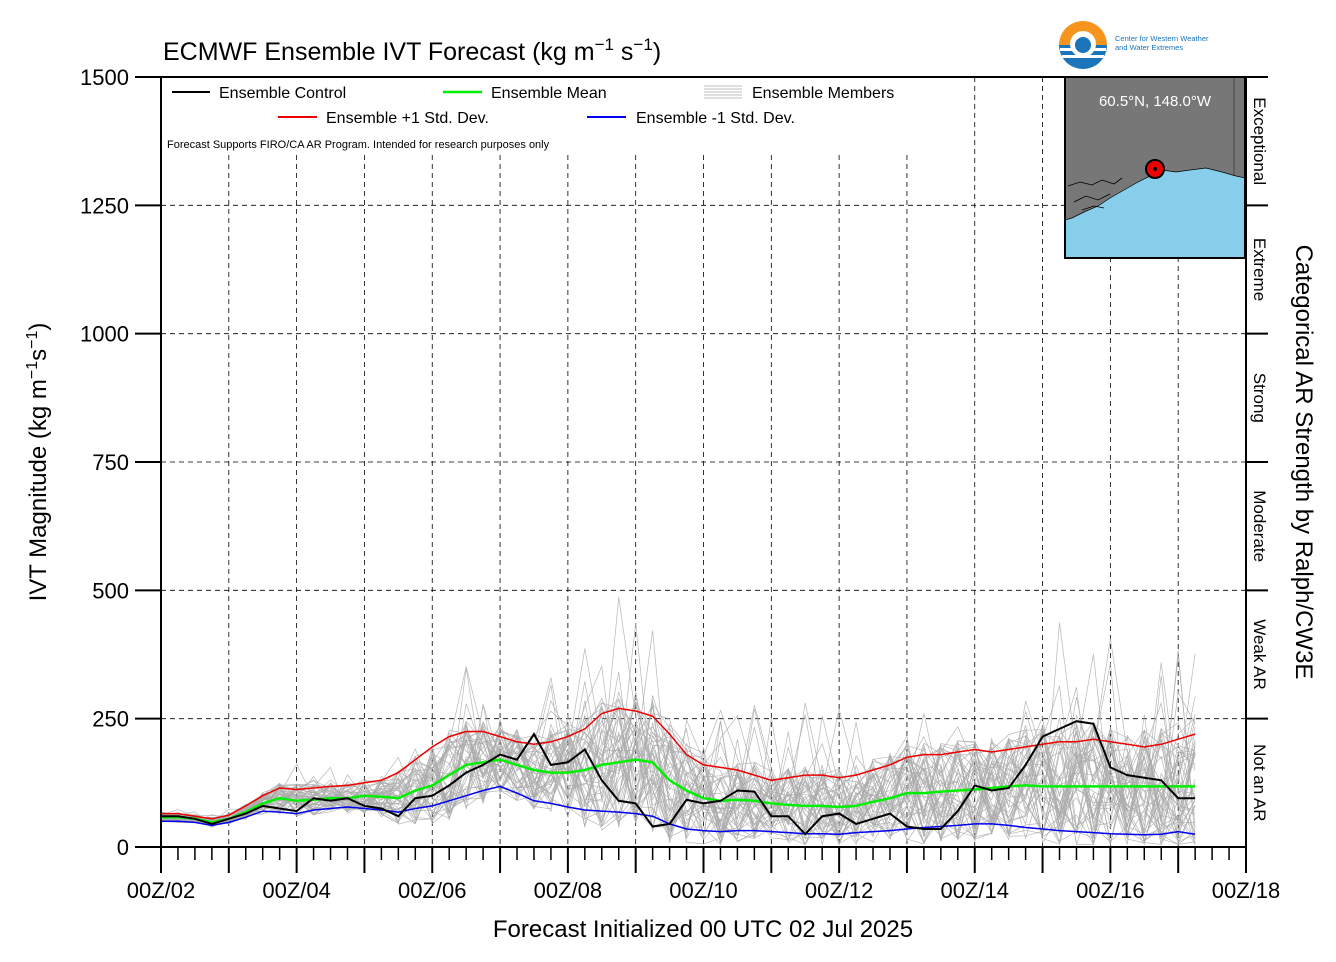 Image resolution: width=1336 pixels, height=962 pixels. Describe the element at coordinates (123, 847) in the screenshot. I see `y-tick-label: 0` at that location.